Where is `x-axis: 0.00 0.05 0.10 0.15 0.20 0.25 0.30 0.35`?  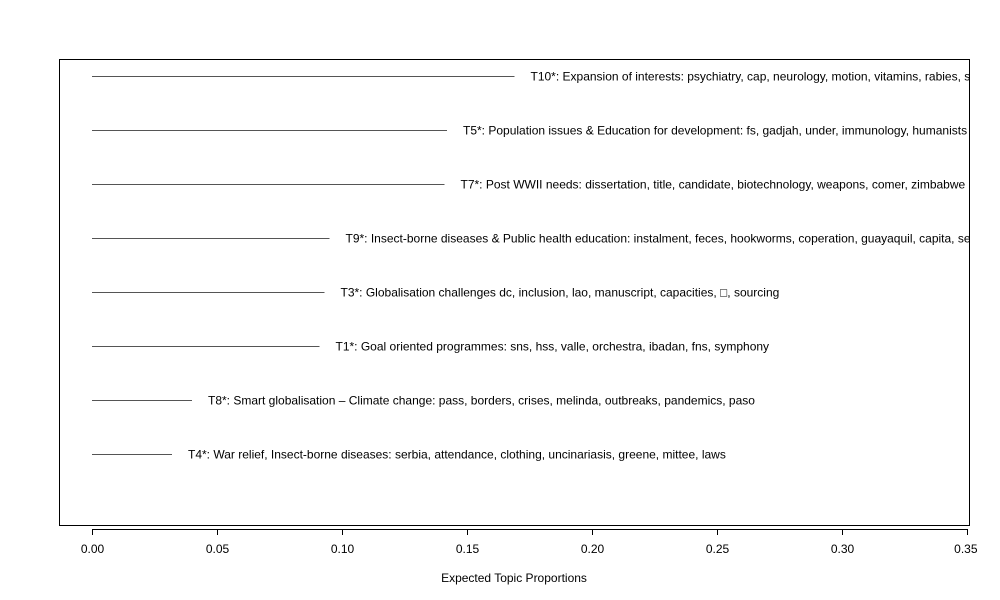 x-axis: 0.00 0.05 0.10 0.15 0.20 0.25 0.30 0.35 is located at coordinates (529, 542).